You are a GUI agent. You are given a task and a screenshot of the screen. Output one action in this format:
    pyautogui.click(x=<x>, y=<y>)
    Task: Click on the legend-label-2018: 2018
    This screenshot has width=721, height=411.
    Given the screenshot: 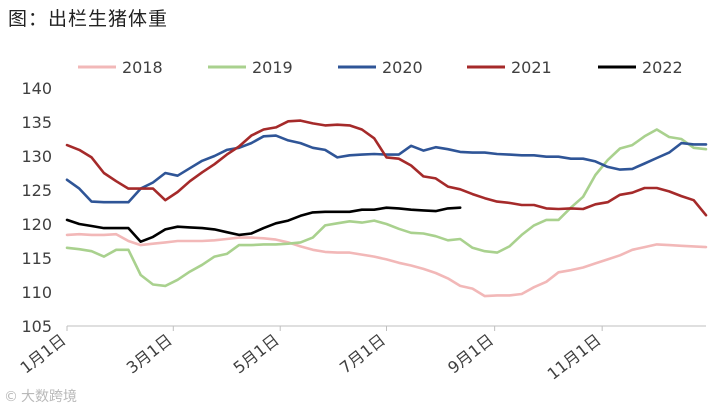 What is the action you would take?
    pyautogui.click(x=142, y=67)
    